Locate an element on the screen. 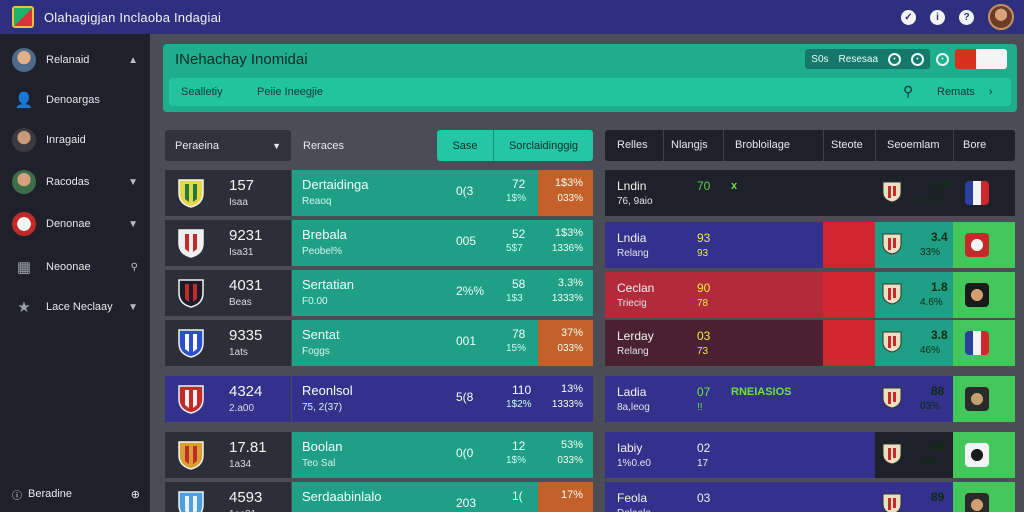 This screenshot has height=512, width=1024. help-icon: ? is located at coordinates (966, 17).